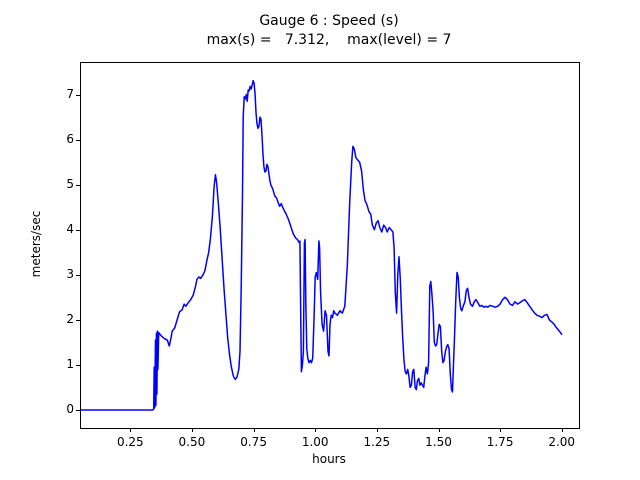 Image resolution: width=640 pixels, height=480 pixels. I want to click on x-tick-label: 0.50, so click(192, 442).